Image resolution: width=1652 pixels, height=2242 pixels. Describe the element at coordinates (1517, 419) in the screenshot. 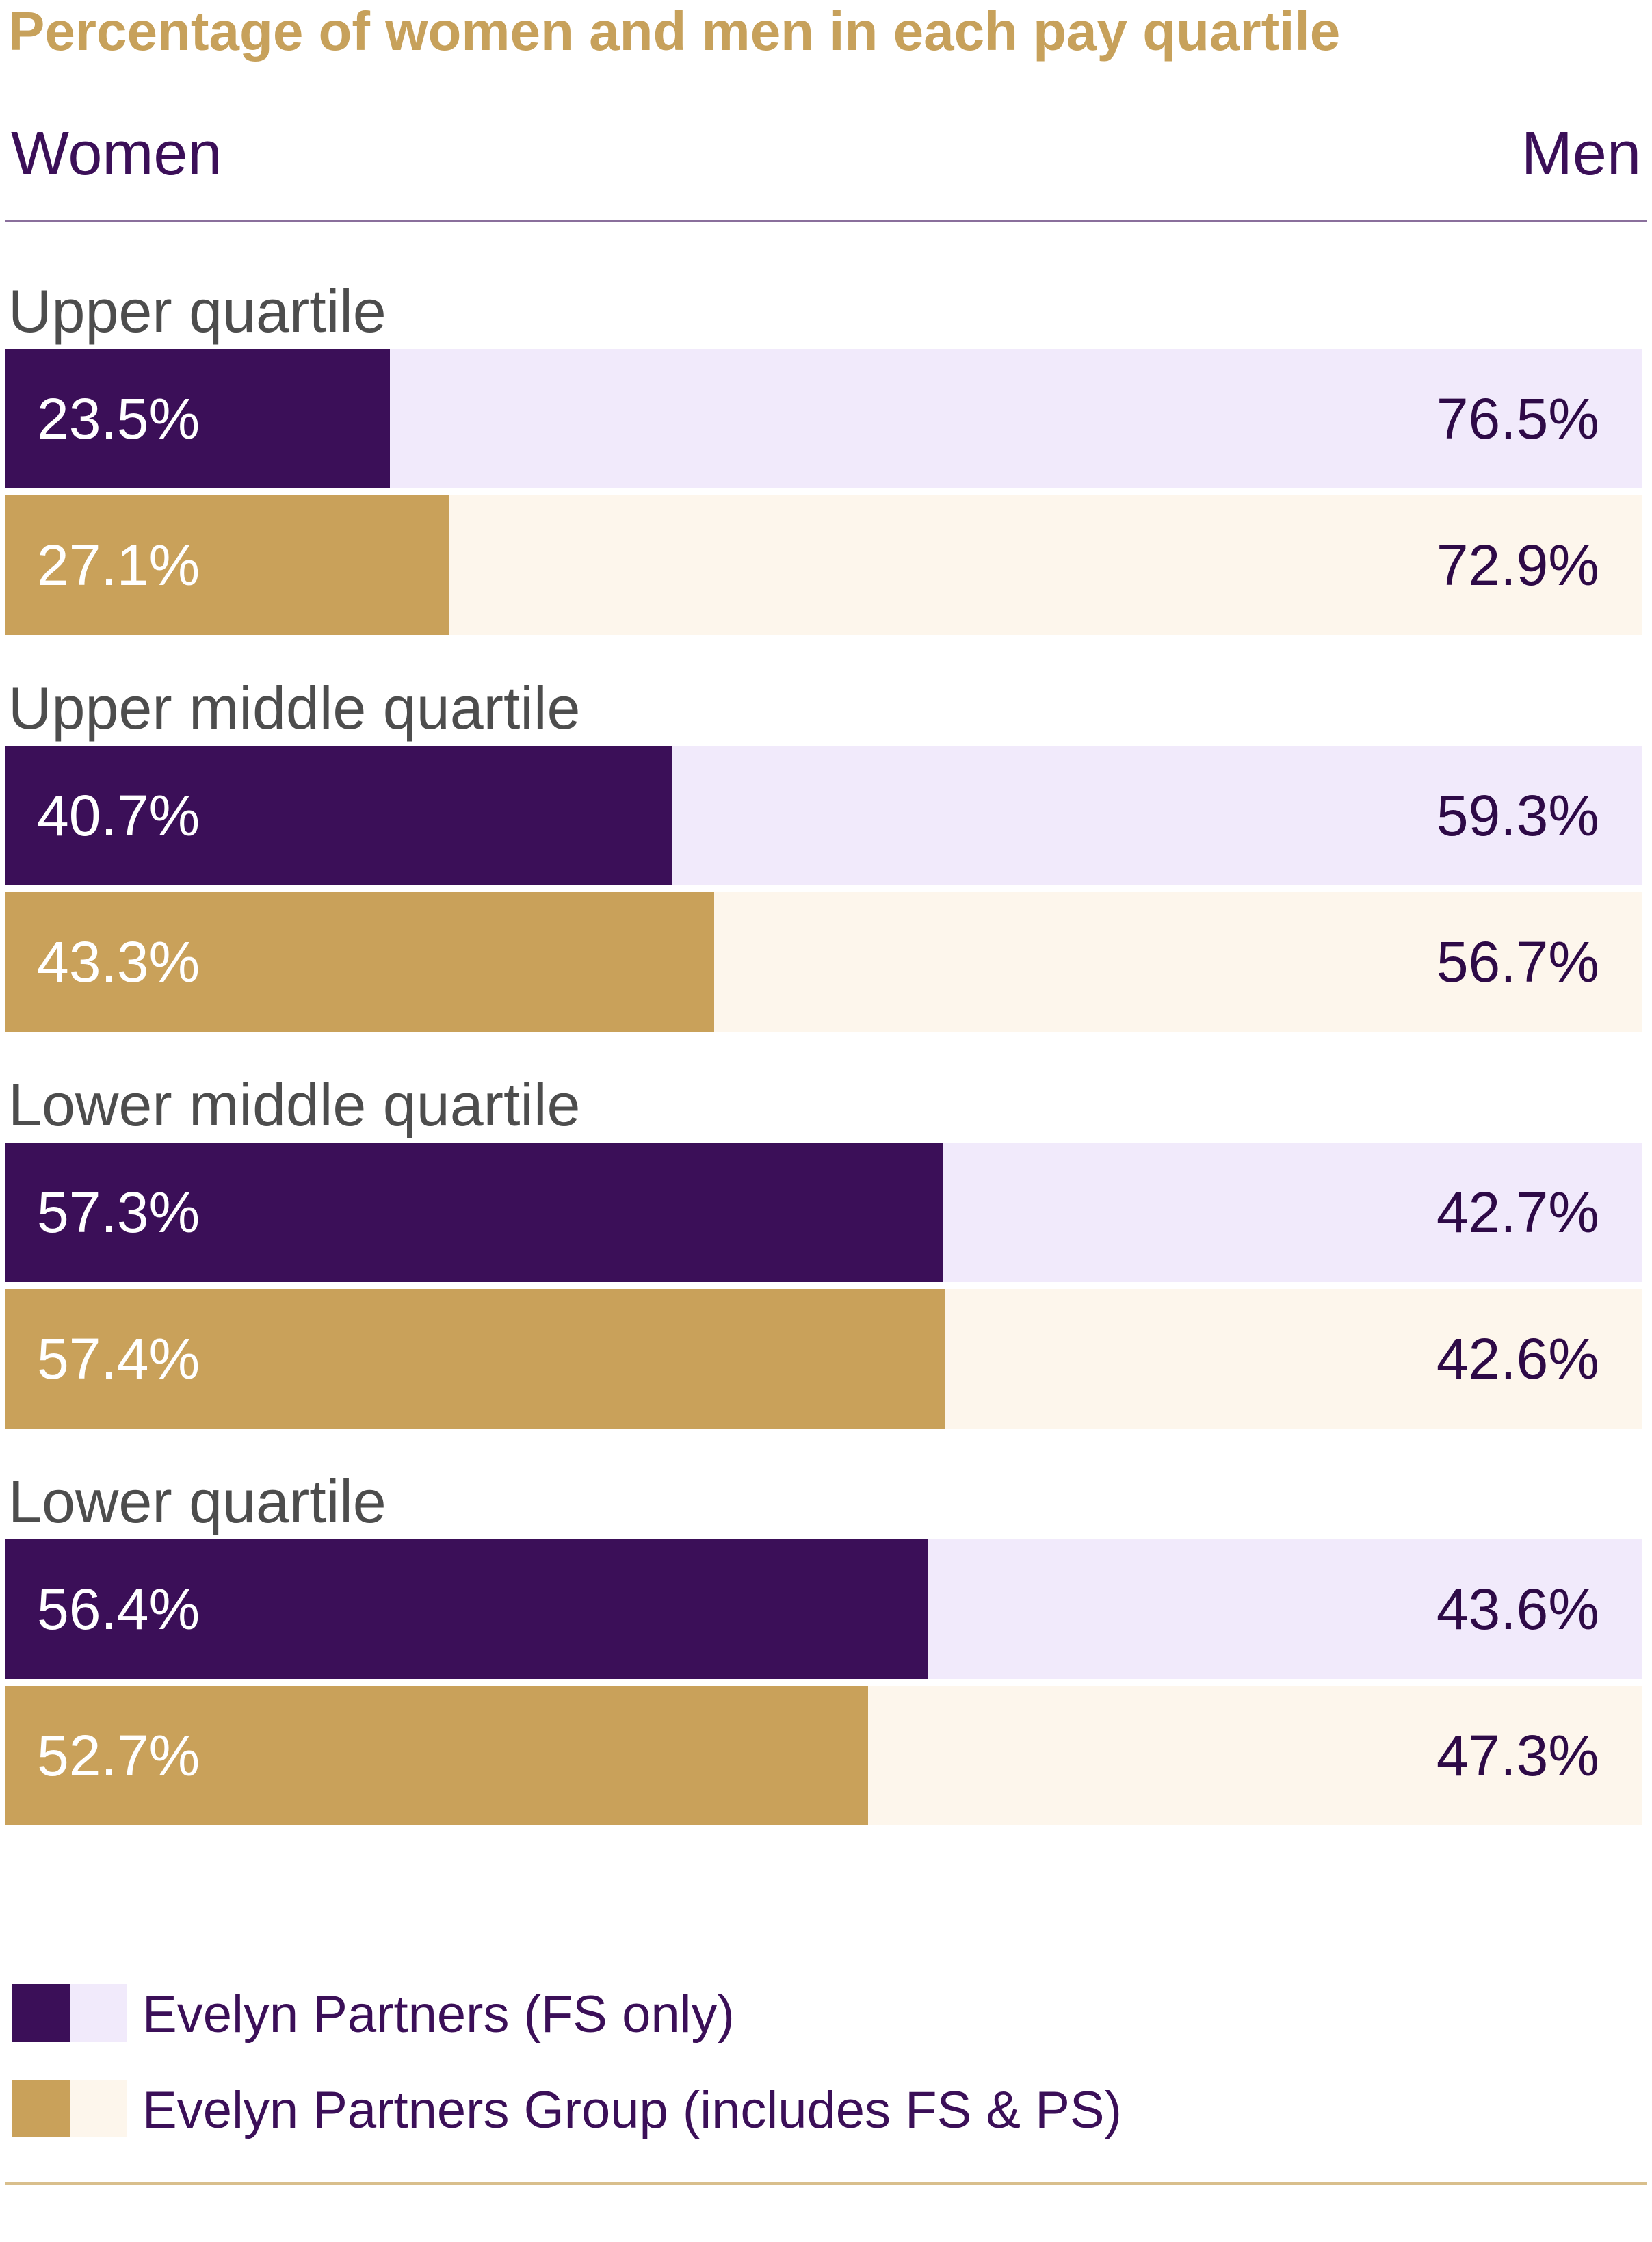

I see `men-value-label: 76.5%` at that location.